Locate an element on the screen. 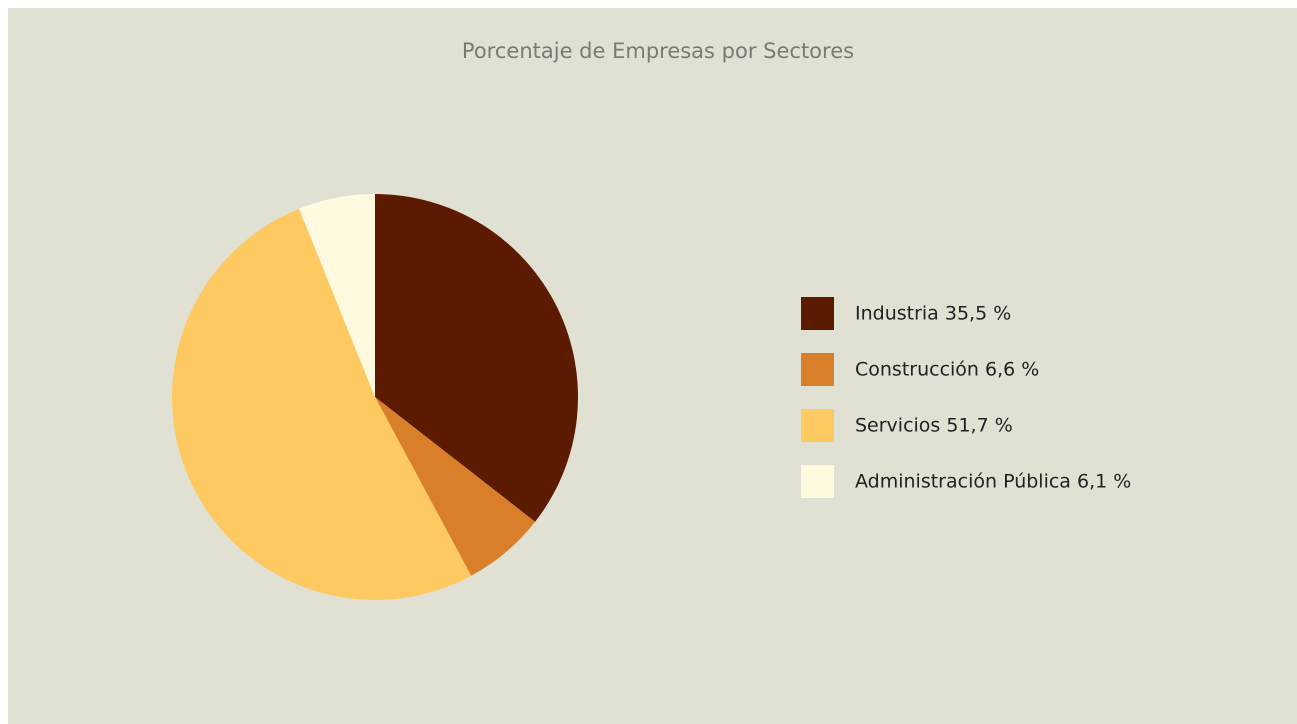 The image size is (1297, 724). legend-label: Servicios 51,7 % is located at coordinates (934, 426).